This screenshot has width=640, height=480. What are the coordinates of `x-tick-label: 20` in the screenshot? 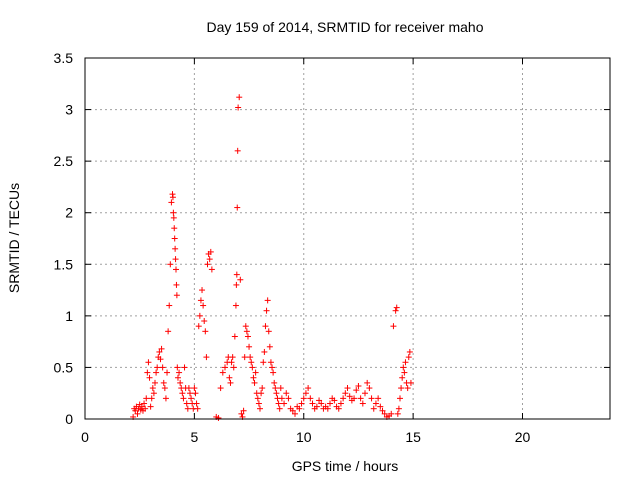 It's located at (523, 437).